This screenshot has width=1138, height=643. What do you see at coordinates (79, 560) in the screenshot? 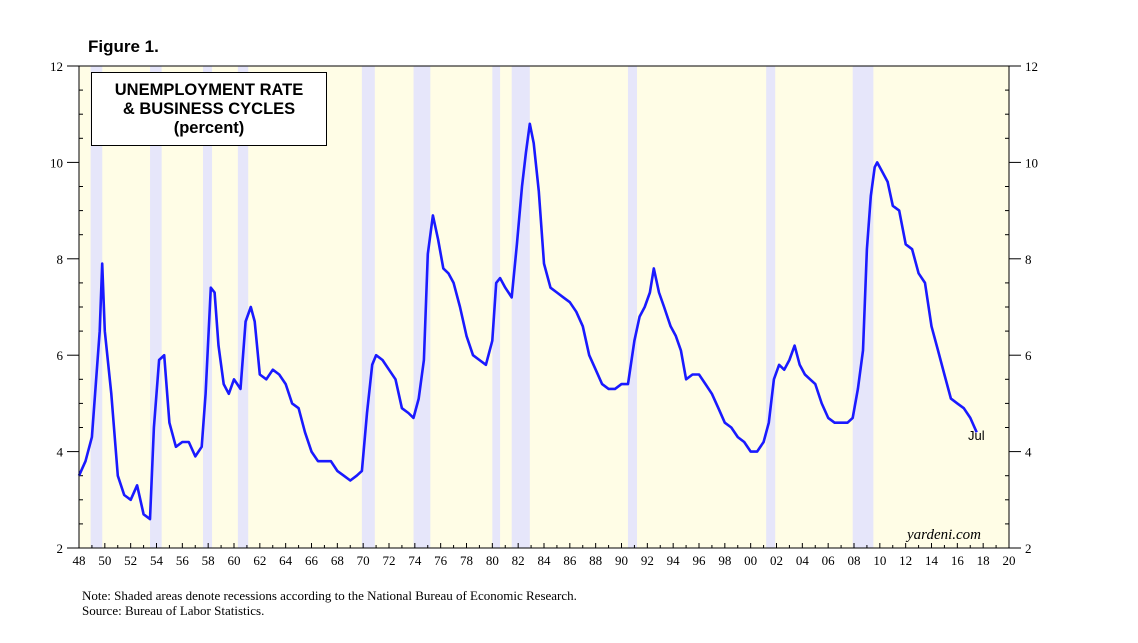
I see `x-tick-label: 48` at bounding box center [79, 560].